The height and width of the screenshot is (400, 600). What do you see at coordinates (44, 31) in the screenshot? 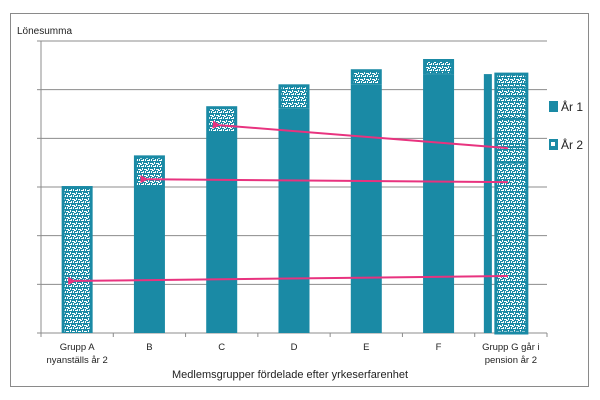
I see `y-axis-label: Lönesumma` at bounding box center [44, 31].